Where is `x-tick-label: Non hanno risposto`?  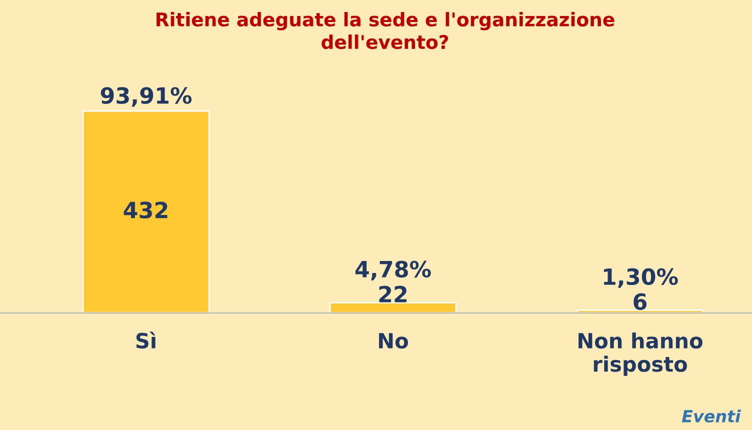 x-tick-label: Non hanno risposto is located at coordinates (640, 354).